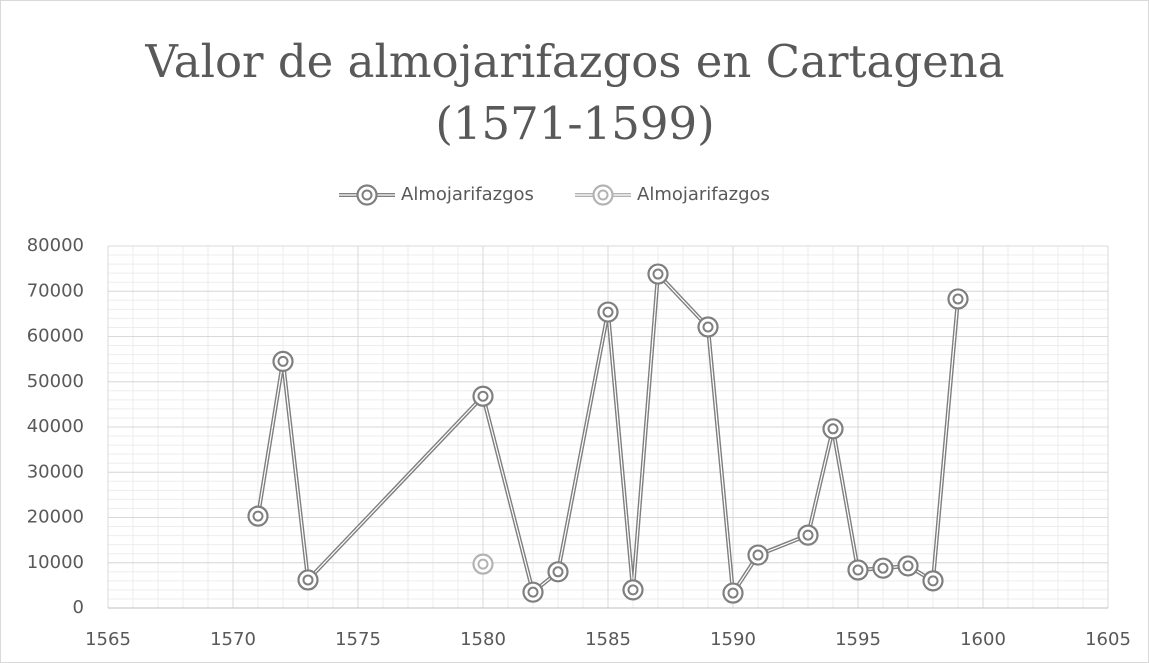 Image resolution: width=1149 pixels, height=663 pixels. Describe the element at coordinates (55, 290) in the screenshot. I see `y-tick-label: 70000` at that location.